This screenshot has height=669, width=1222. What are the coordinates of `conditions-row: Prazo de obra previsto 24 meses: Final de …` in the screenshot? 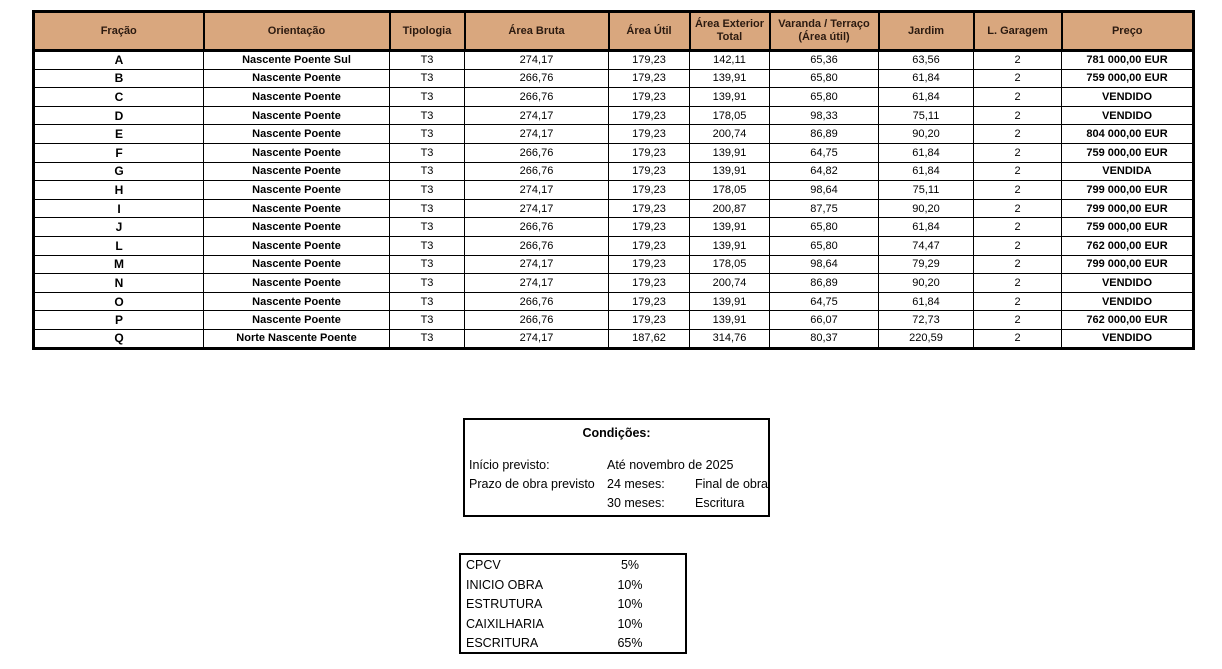 It's located at (616, 484).